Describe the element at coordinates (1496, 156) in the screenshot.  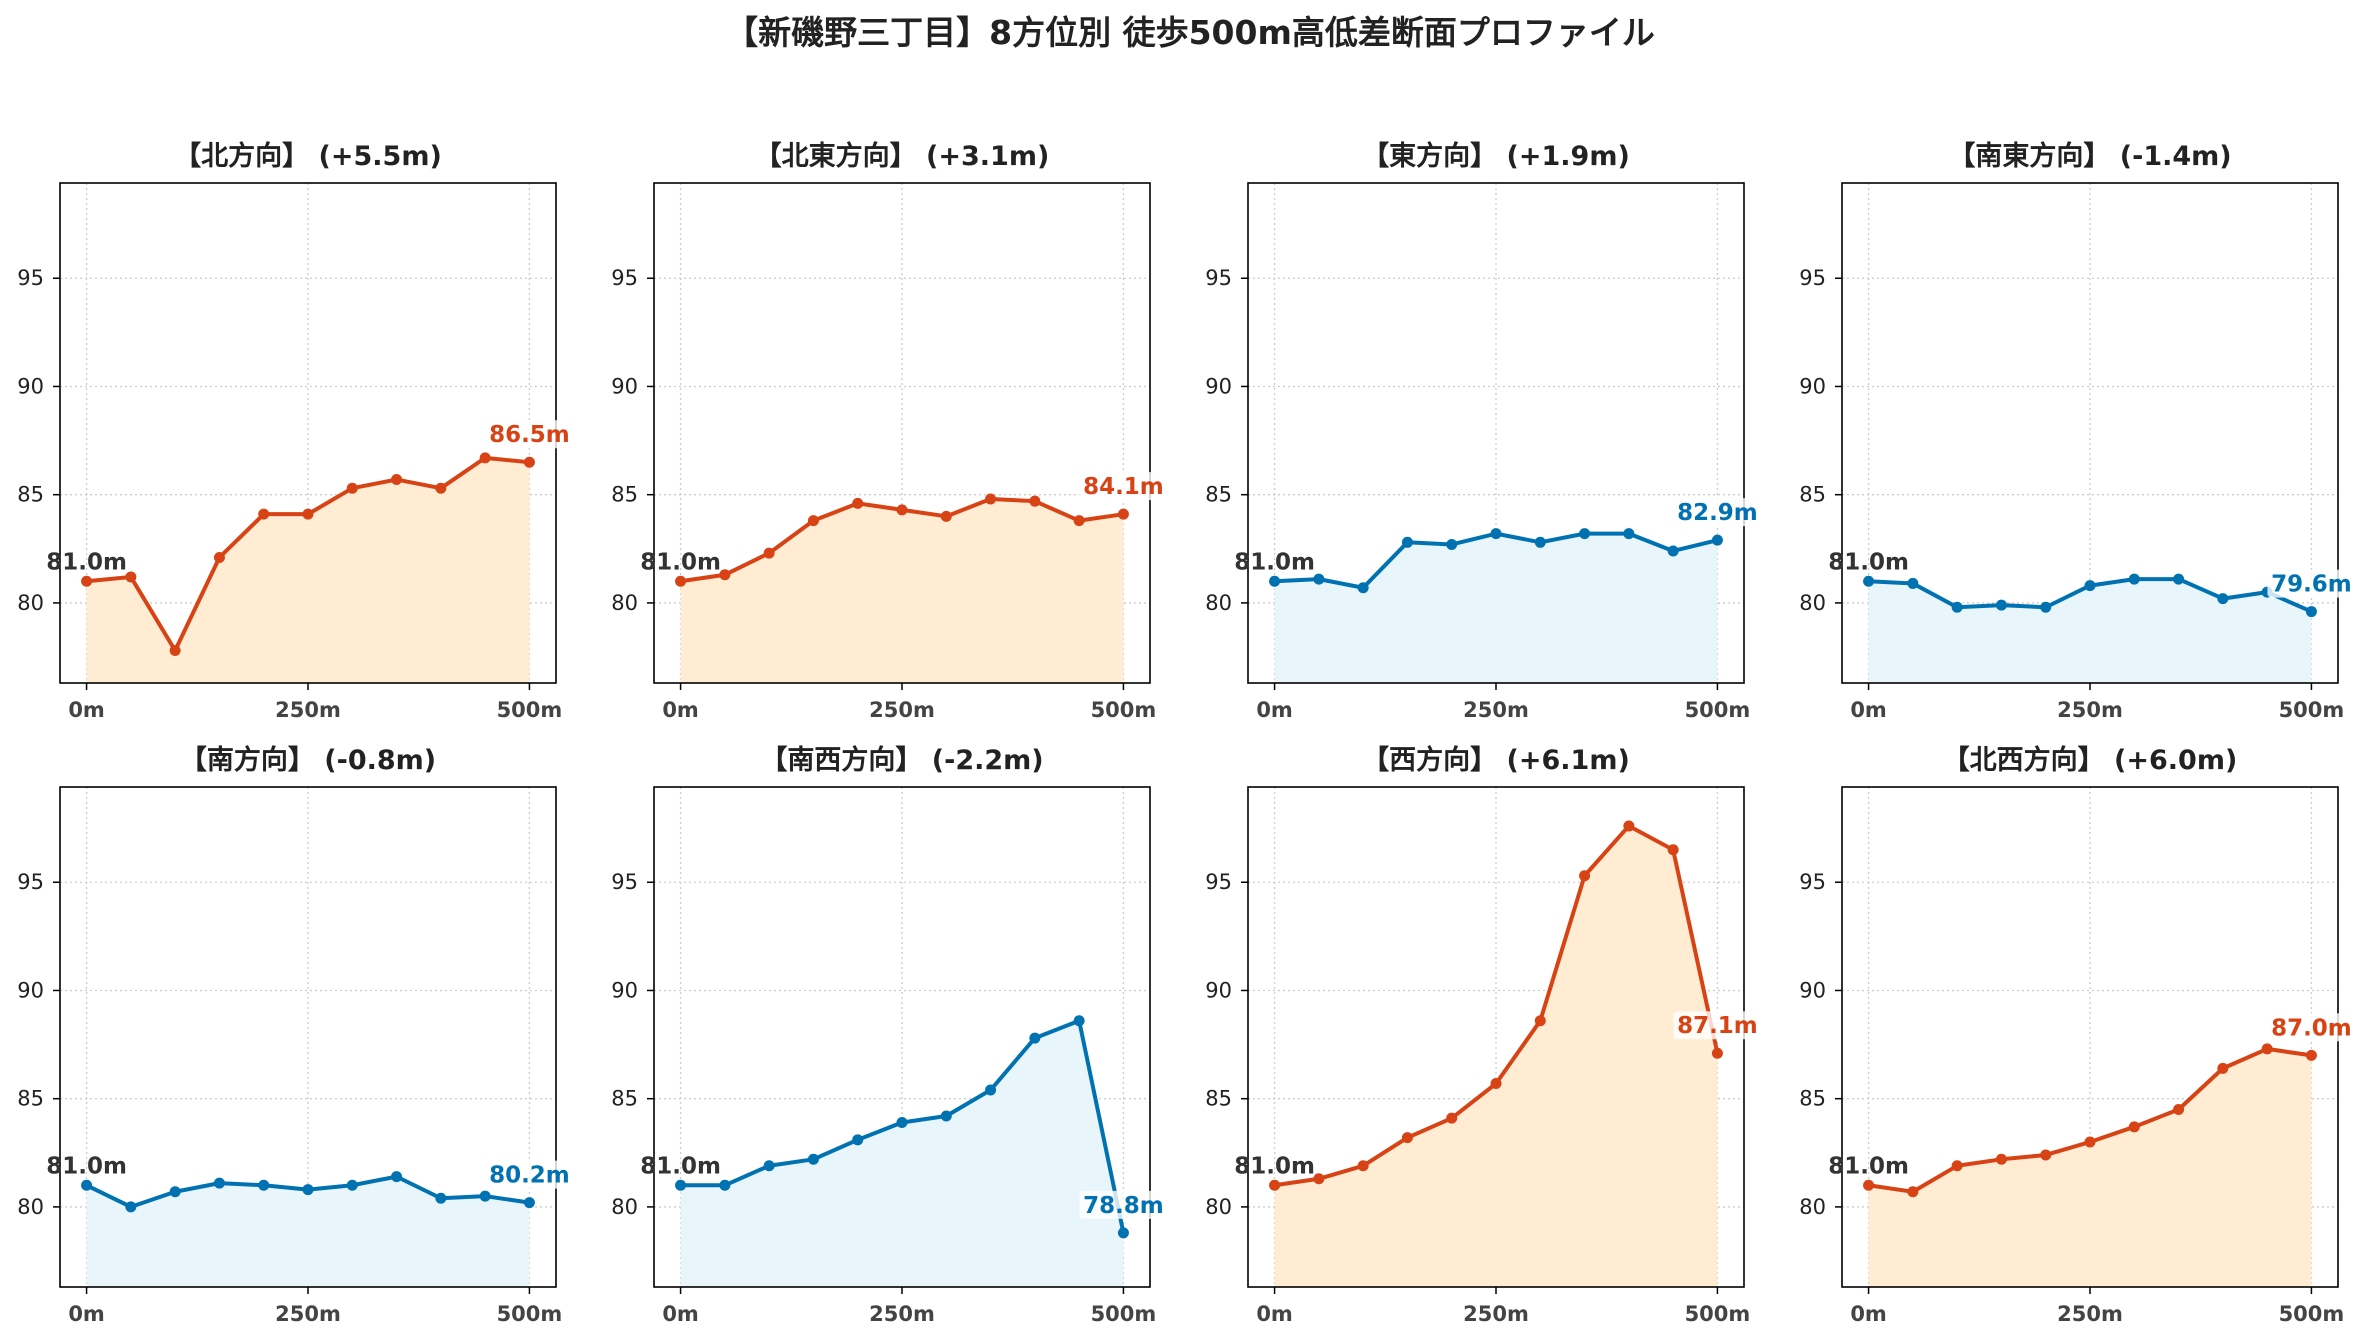
I see `panel-title: 【東方向】 (+1.9m)` at that location.